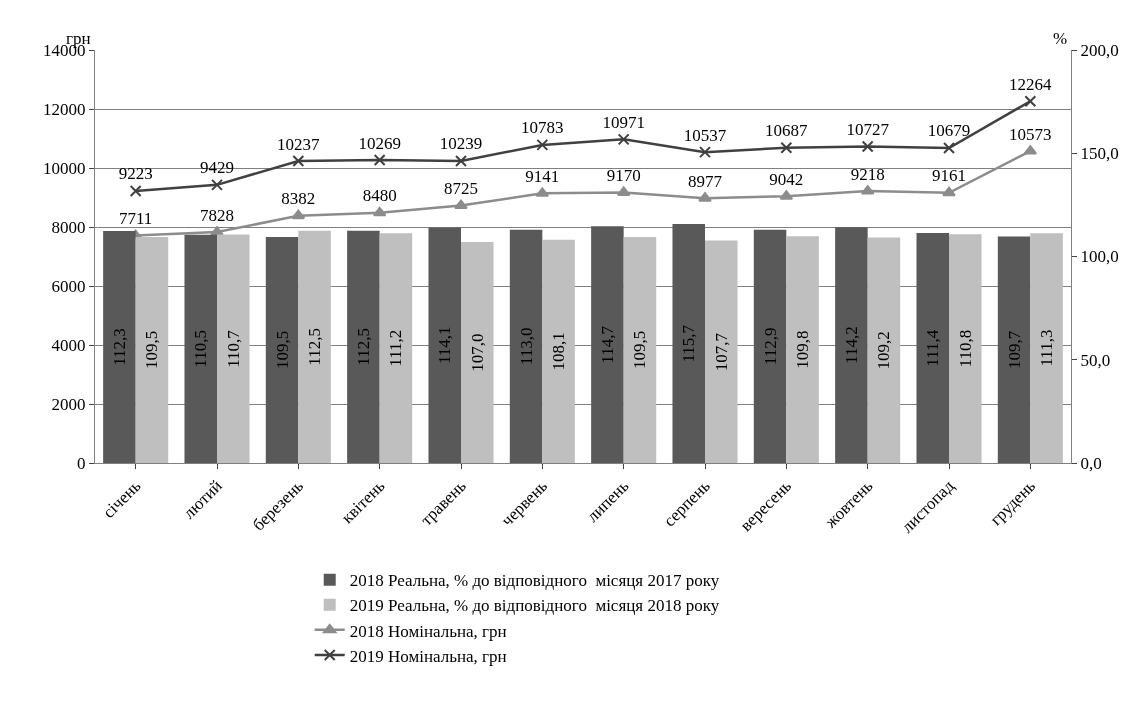 The image size is (1146, 722). Describe the element at coordinates (787, 131) in the screenshot. I see `data-label: 10687` at that location.